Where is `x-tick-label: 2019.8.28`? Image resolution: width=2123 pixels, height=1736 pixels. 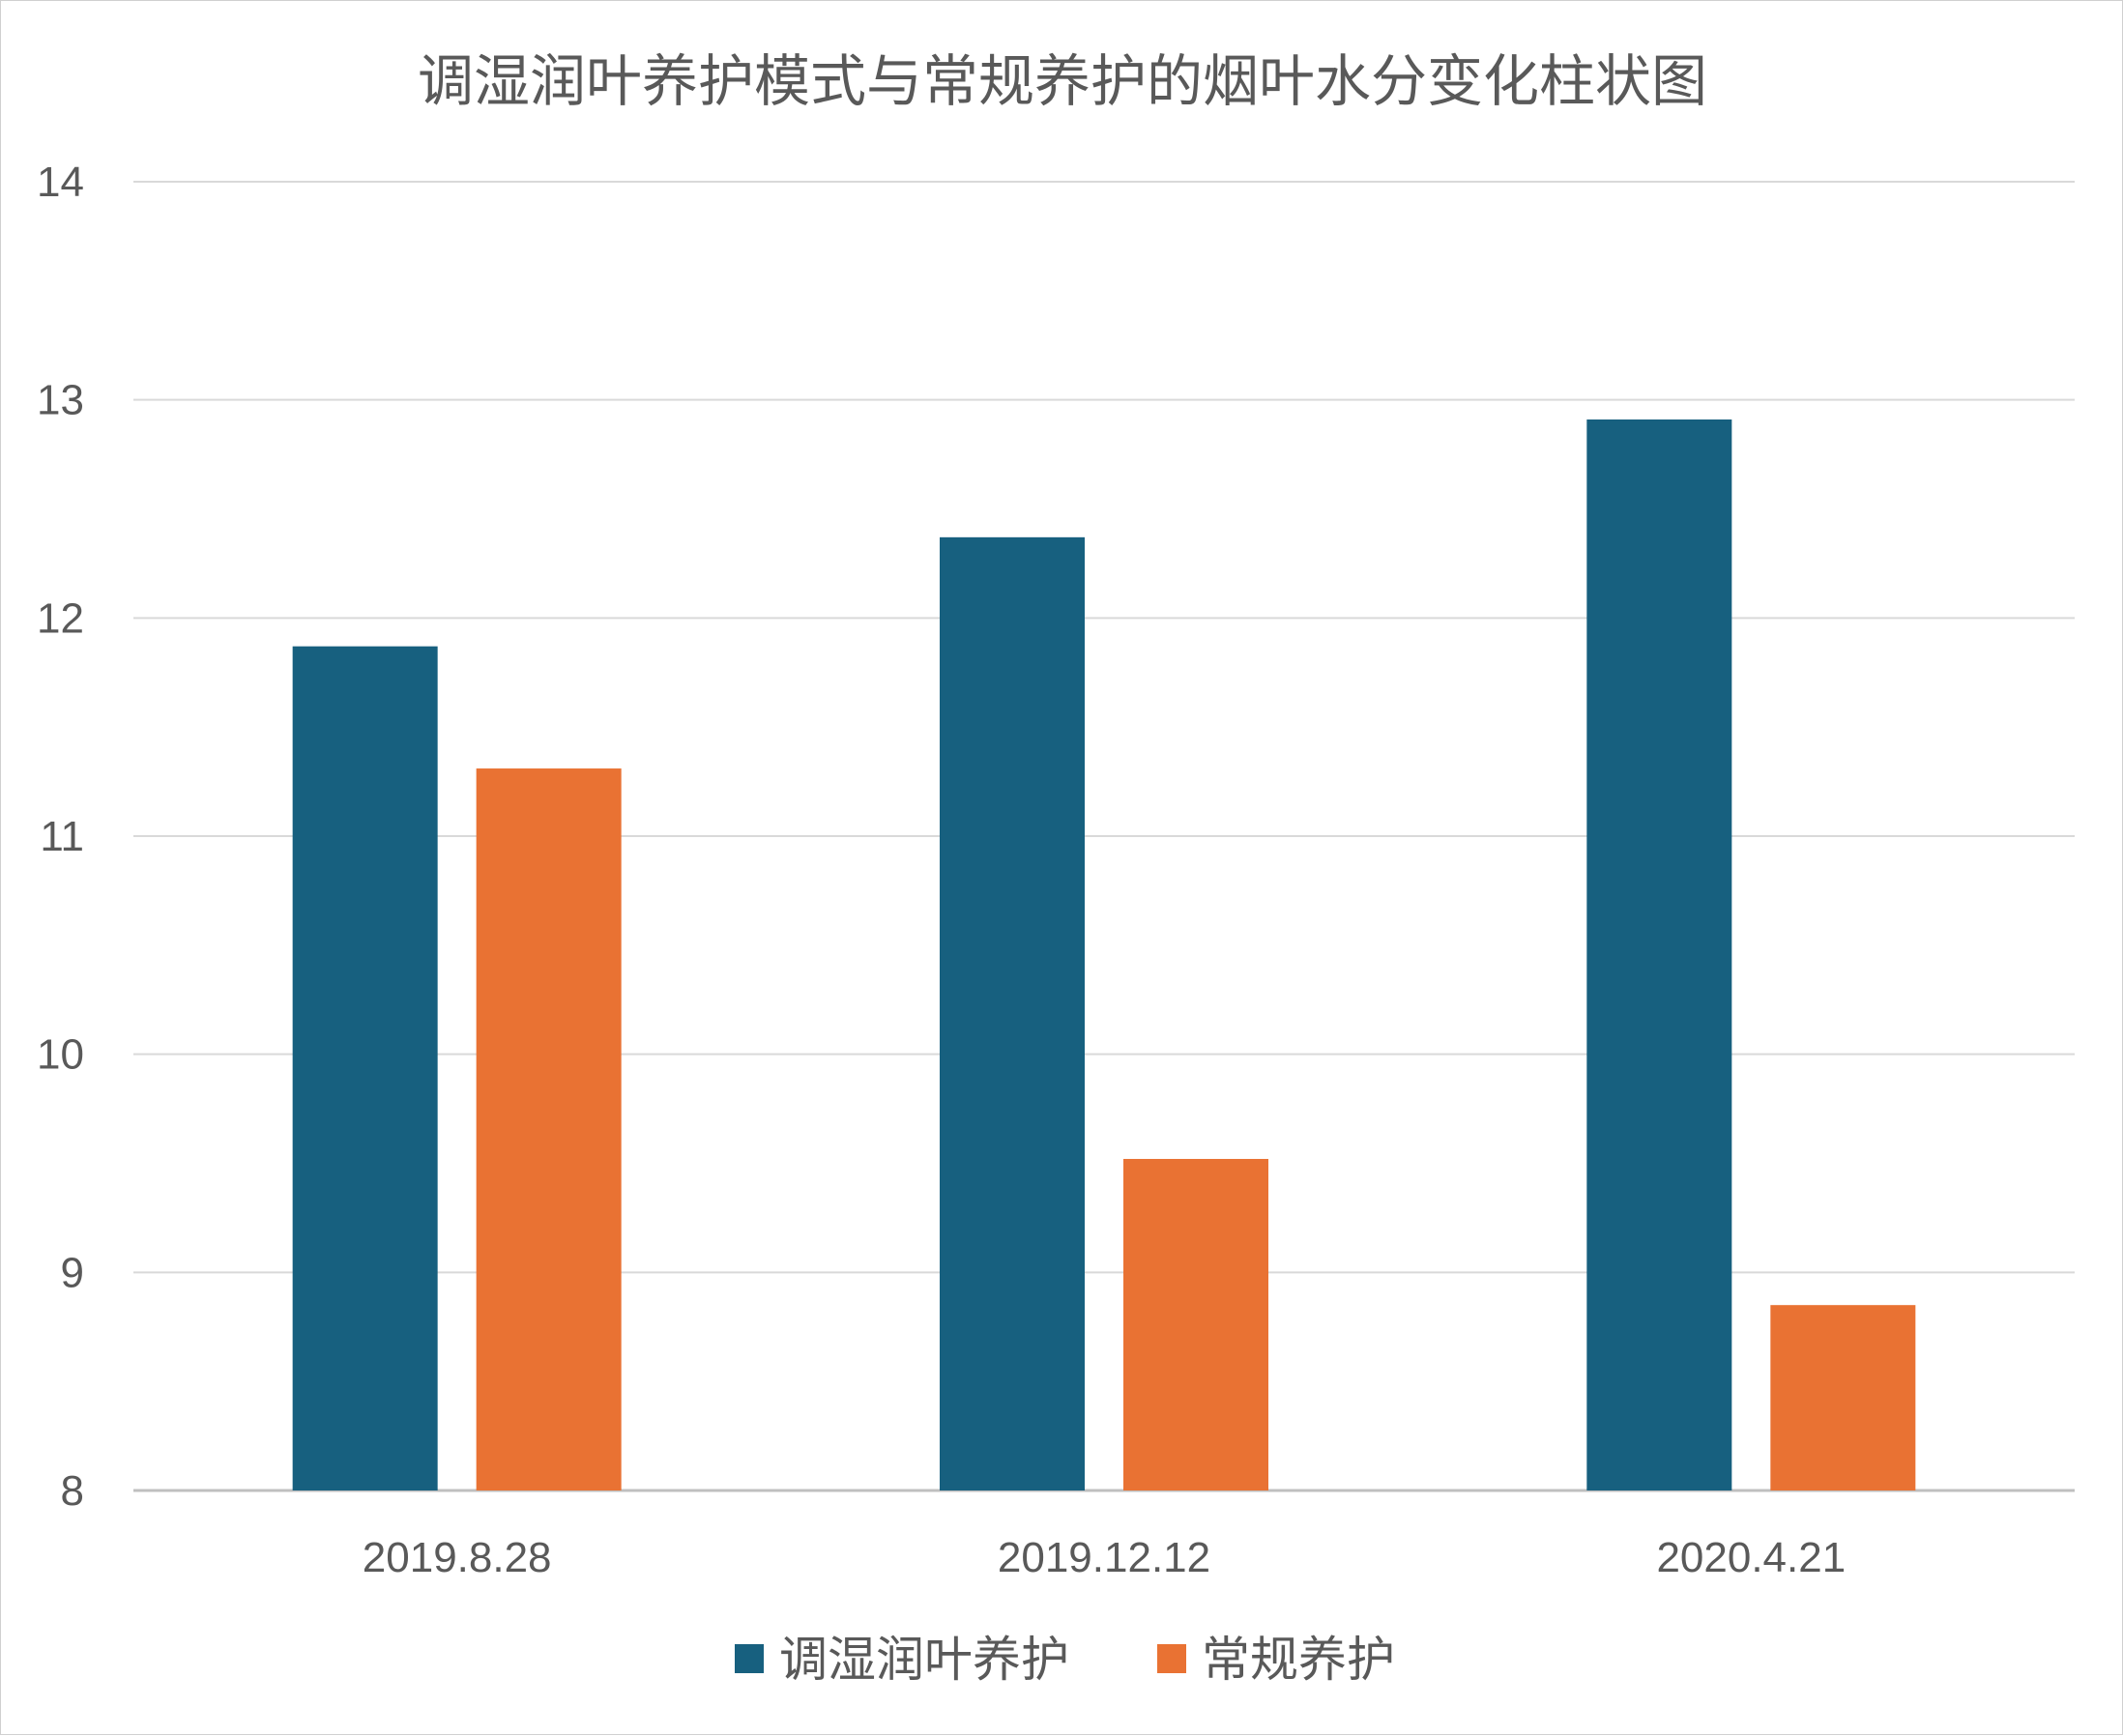
x-tick-label: 2019.8.28 is located at coordinates (457, 1557).